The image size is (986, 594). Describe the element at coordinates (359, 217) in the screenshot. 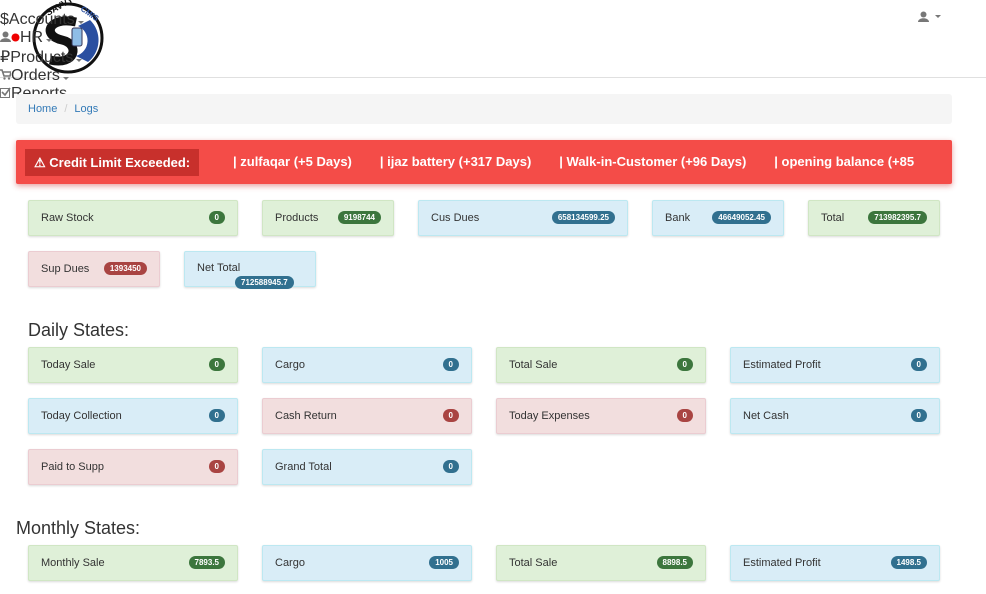

I see `stat-badge: 9198744` at that location.